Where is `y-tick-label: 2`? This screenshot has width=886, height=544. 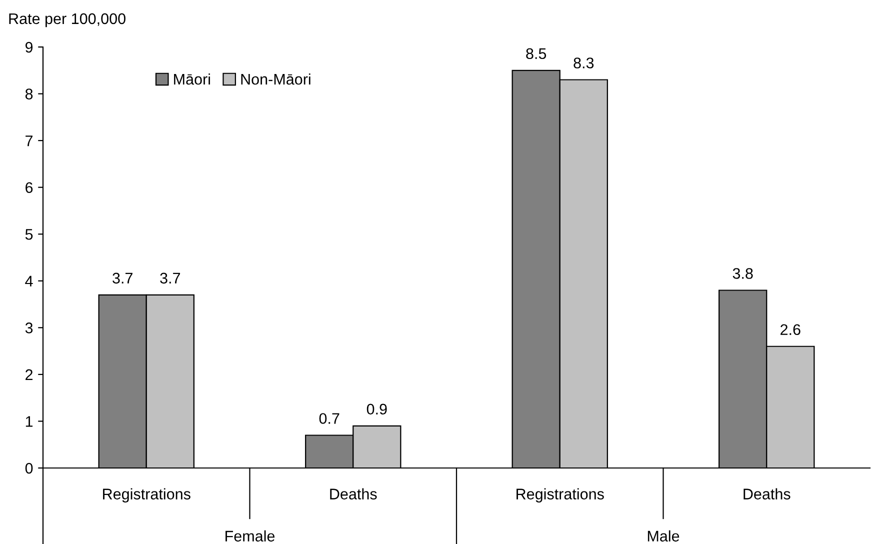
y-tick-label: 2 is located at coordinates (29, 374).